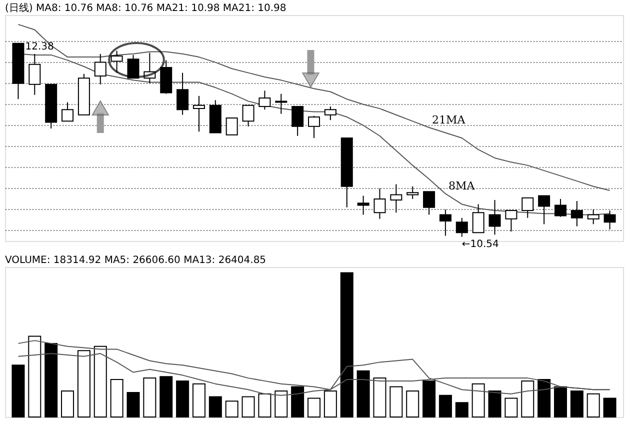 The width and height of the screenshot is (640, 427). Describe the element at coordinates (135, 260) in the screenshot. I see `chart-title: VOLUME: 18314.92 MA5: 26606.60 MA13: 26404.85` at that location.